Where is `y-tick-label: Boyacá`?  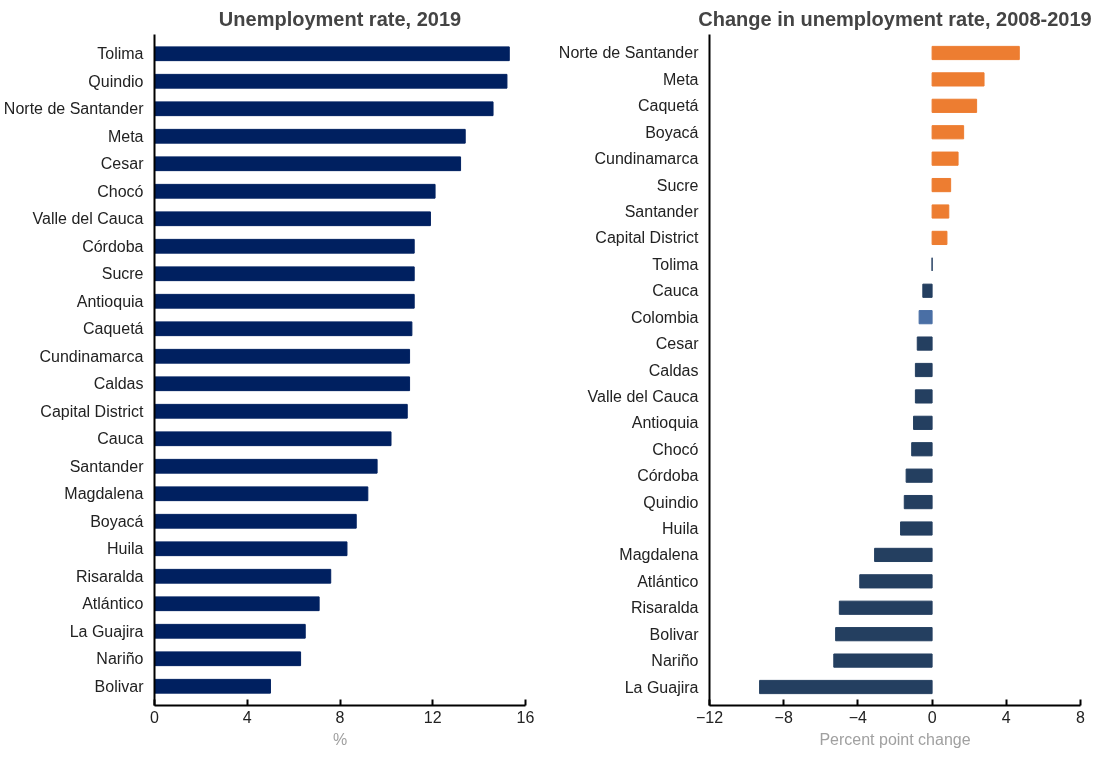 y-tick-label: Boyacá is located at coordinates (672, 132).